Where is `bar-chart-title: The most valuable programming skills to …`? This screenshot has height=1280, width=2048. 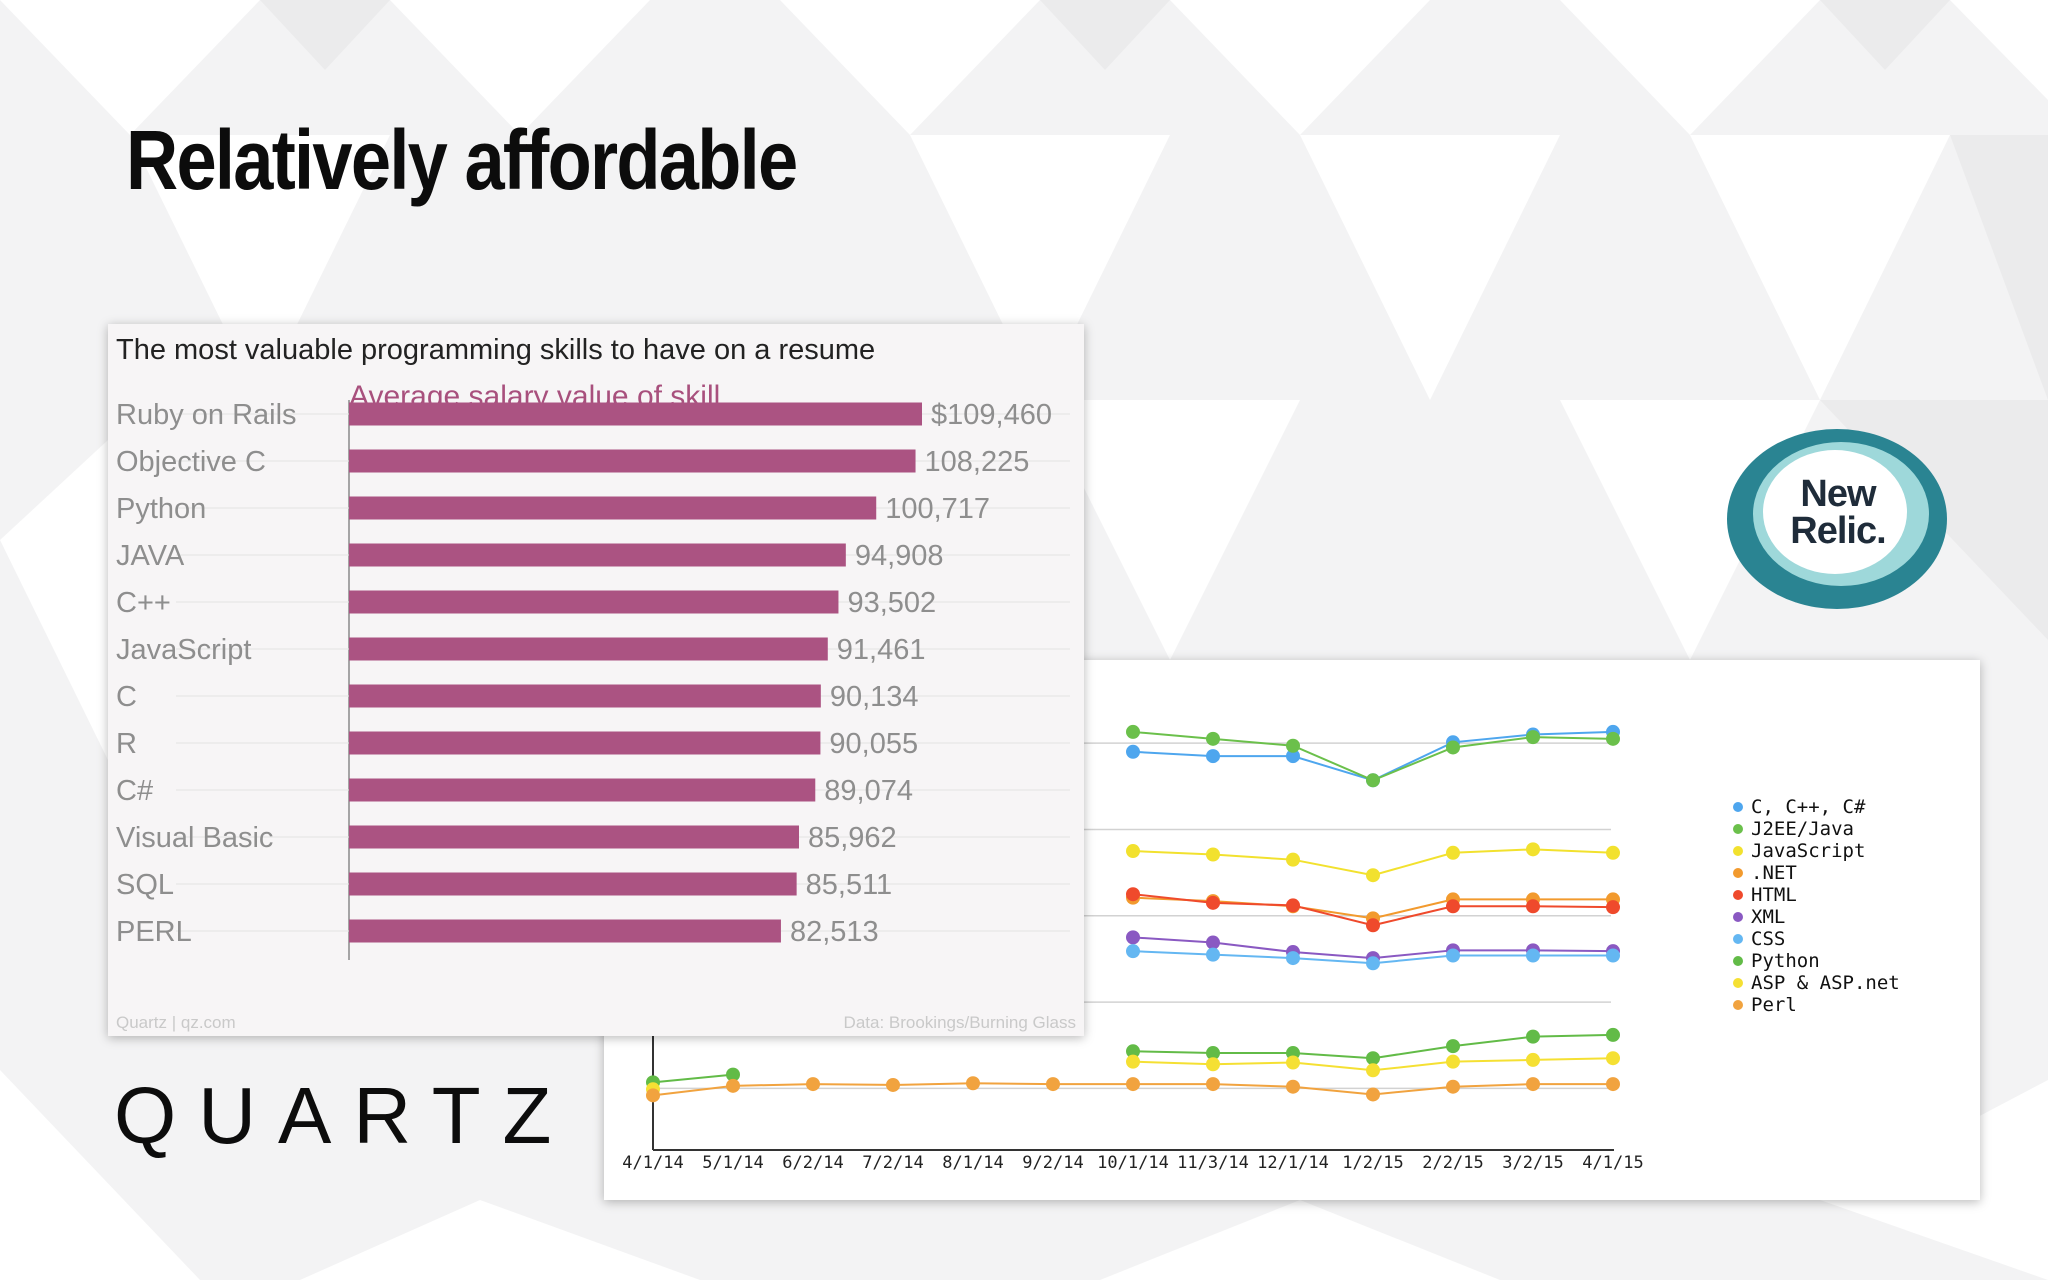 bar-chart-title: The most valuable programming skills to … is located at coordinates (496, 350).